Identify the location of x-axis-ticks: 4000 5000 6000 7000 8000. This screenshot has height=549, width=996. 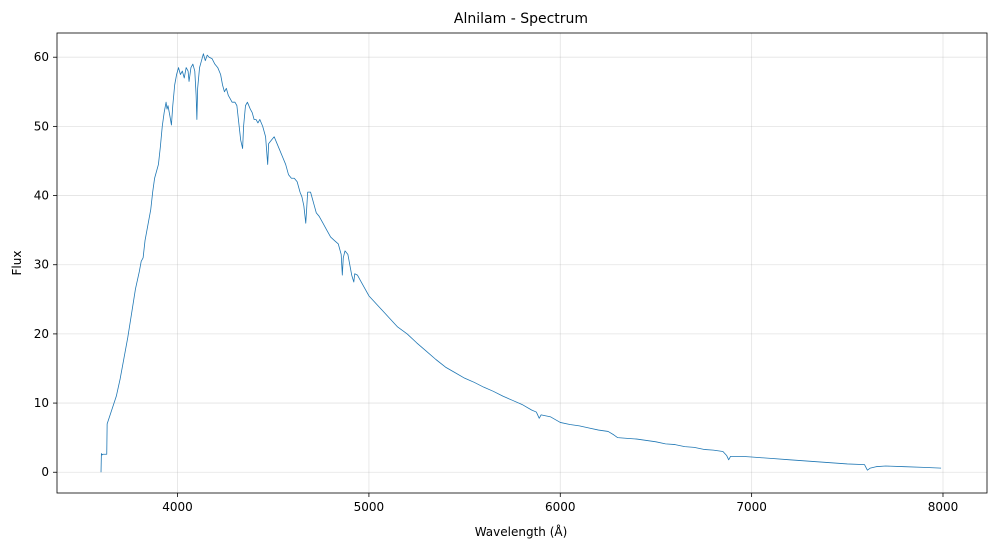
(560, 503).